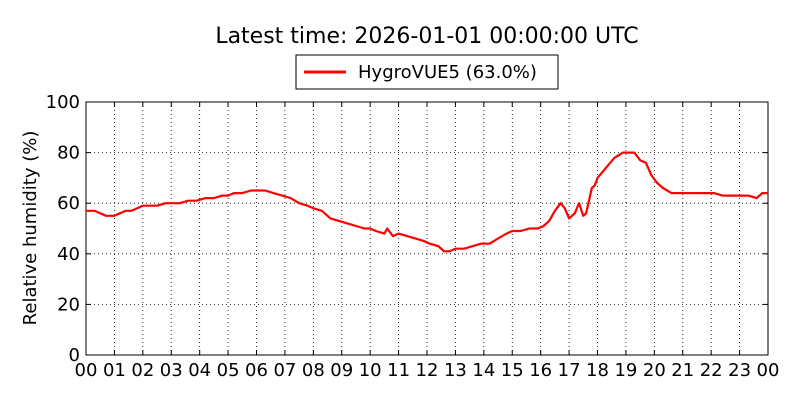 This screenshot has width=800, height=404. Describe the element at coordinates (68, 153) in the screenshot. I see `y-tick-label: 80` at that location.